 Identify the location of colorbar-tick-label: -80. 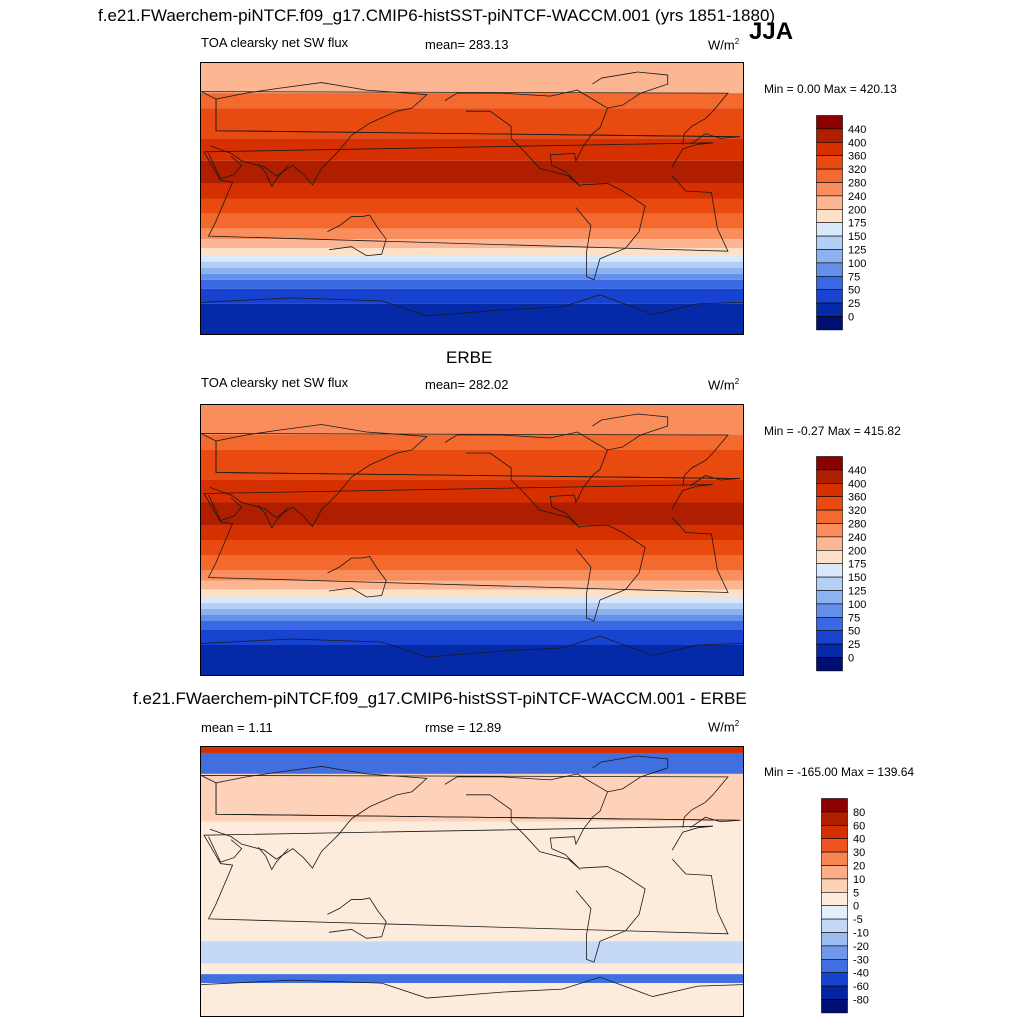
(861, 1001).